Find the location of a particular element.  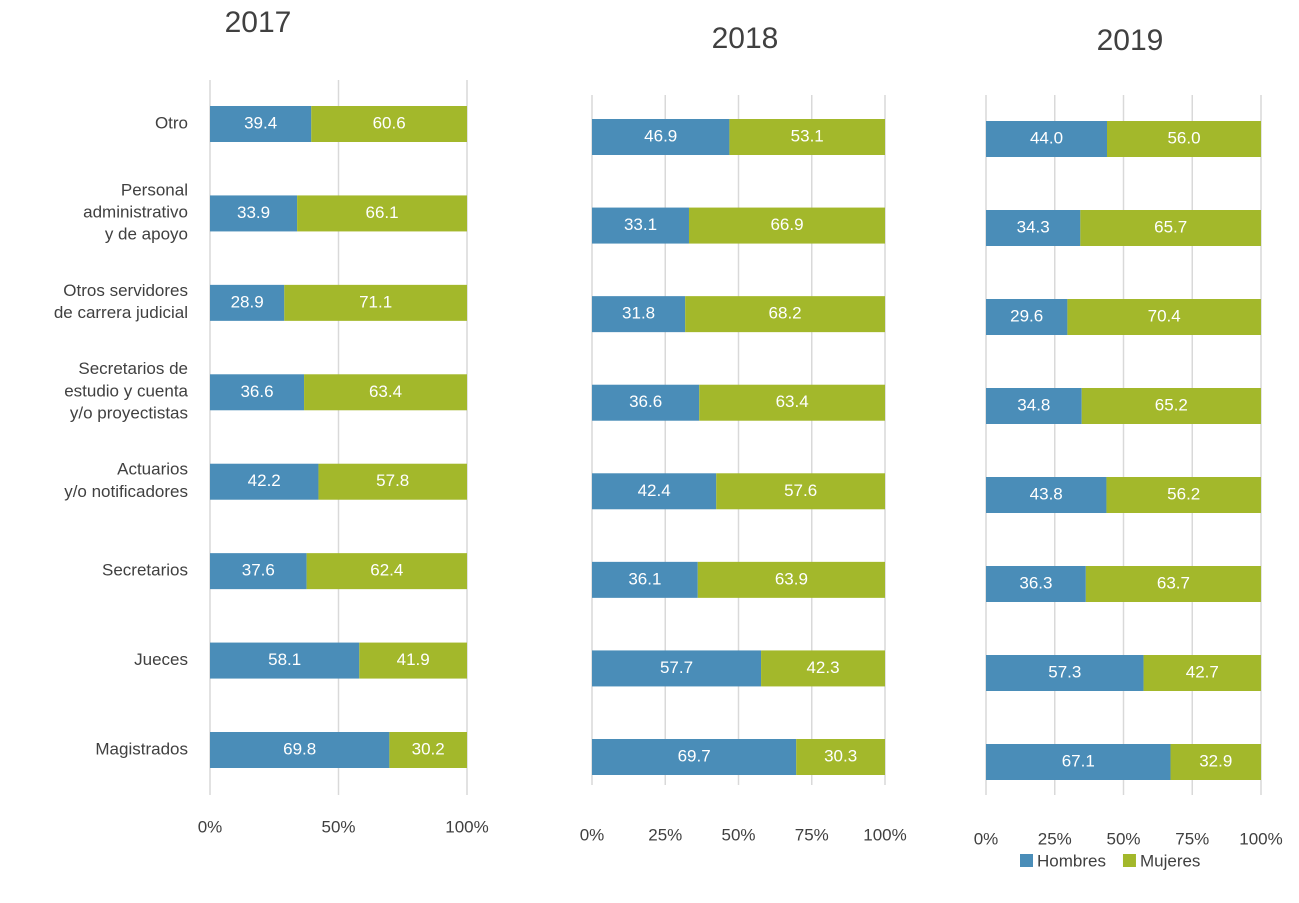

value-label: 65.7 is located at coordinates (1170, 226).